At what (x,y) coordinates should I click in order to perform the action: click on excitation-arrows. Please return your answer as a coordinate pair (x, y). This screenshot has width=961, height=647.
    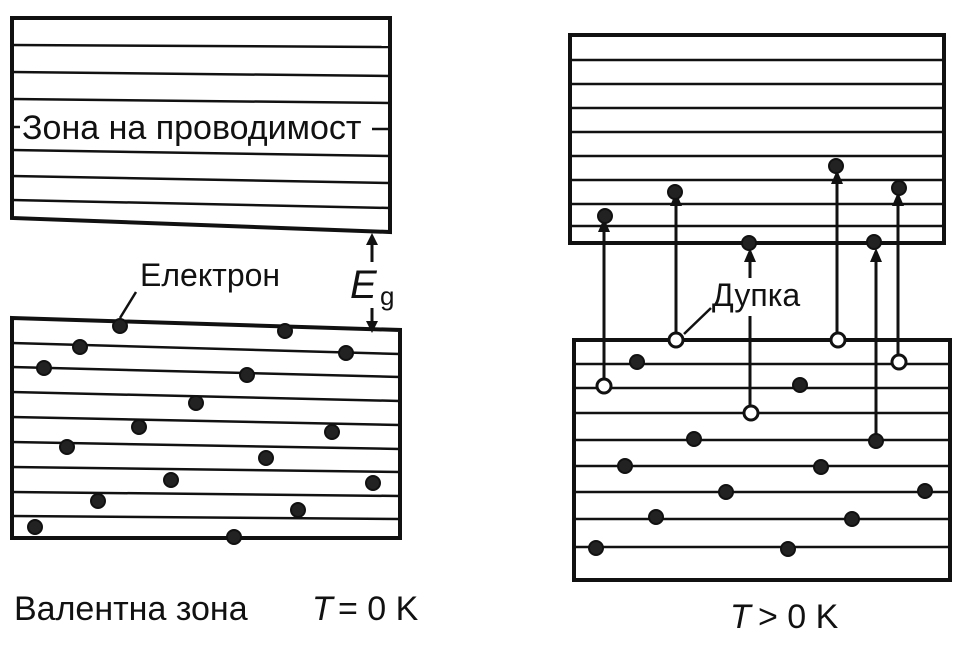
    Looking at the image, I should click on (751, 302).